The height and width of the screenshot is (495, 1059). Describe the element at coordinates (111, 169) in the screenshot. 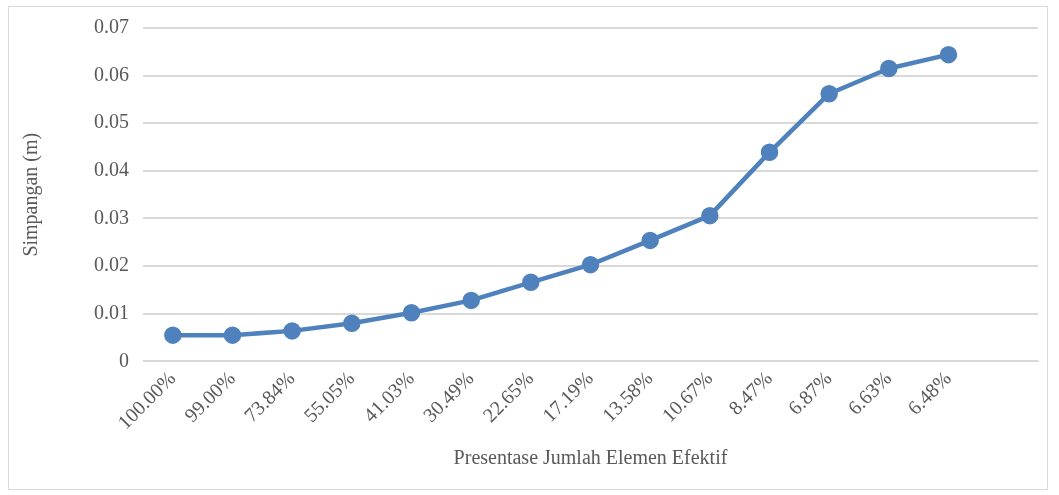

I see `y-tick-label: 0.04` at that location.